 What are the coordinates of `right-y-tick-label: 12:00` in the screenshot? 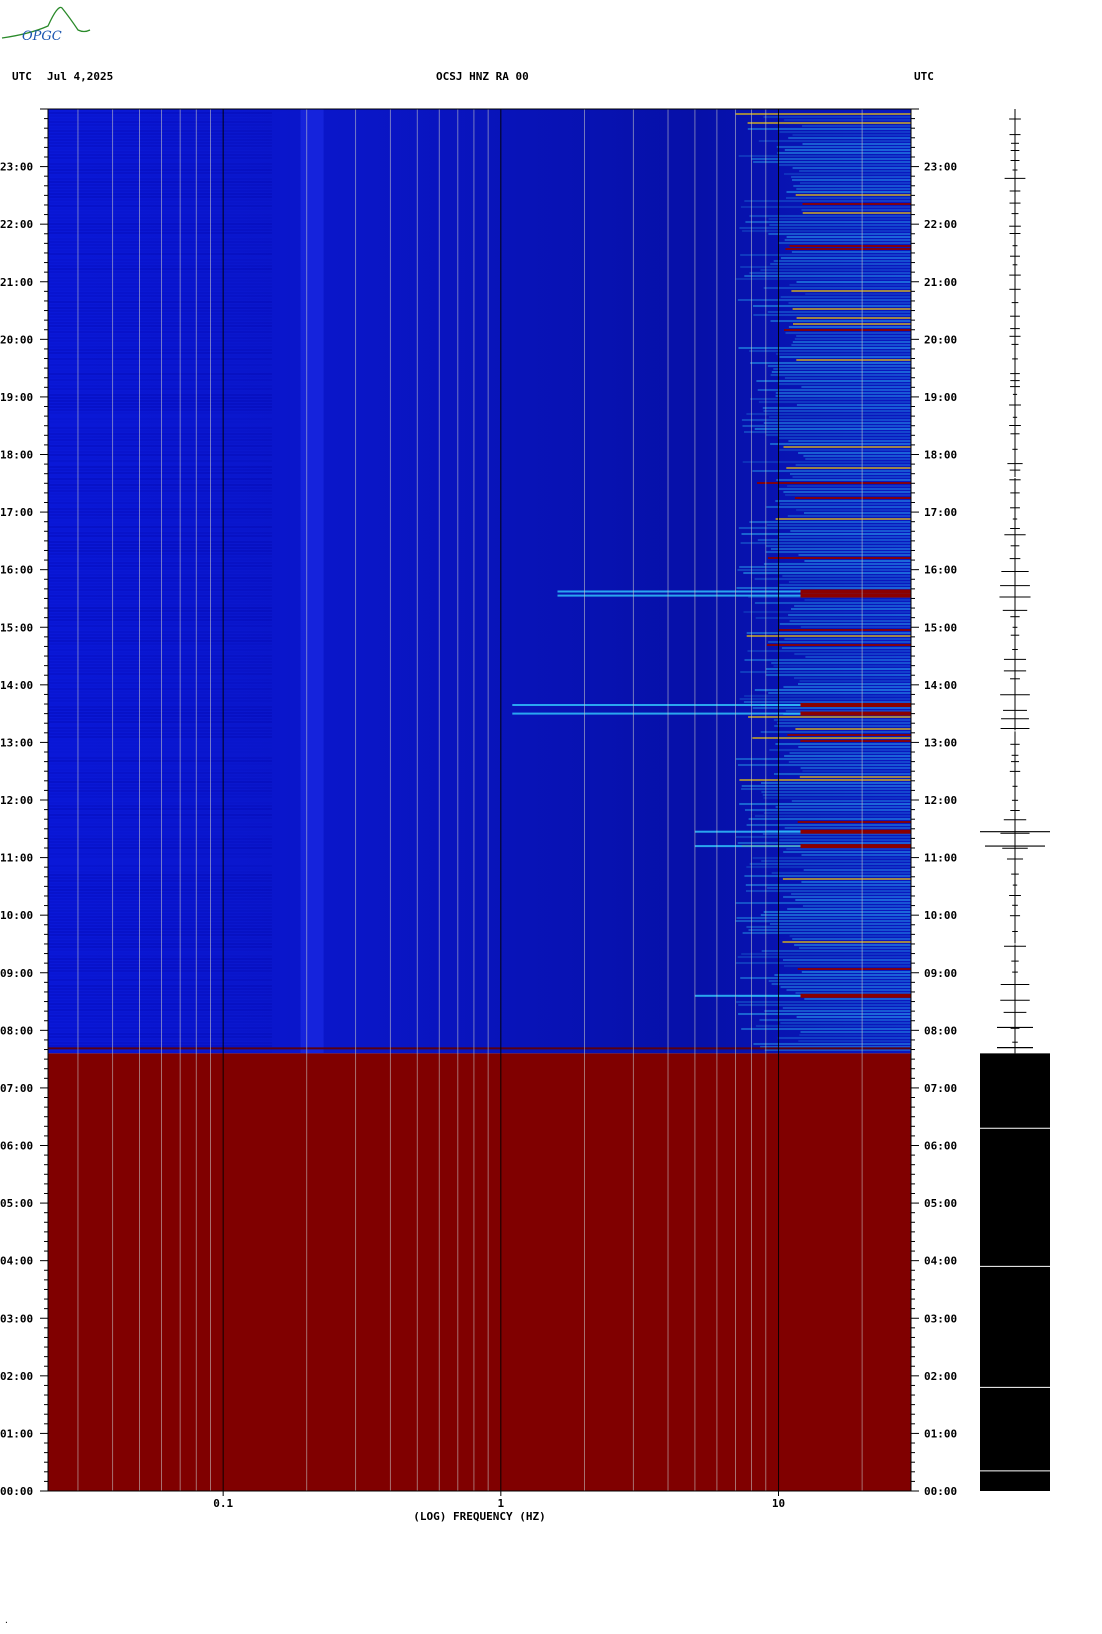 It's located at (940, 800).